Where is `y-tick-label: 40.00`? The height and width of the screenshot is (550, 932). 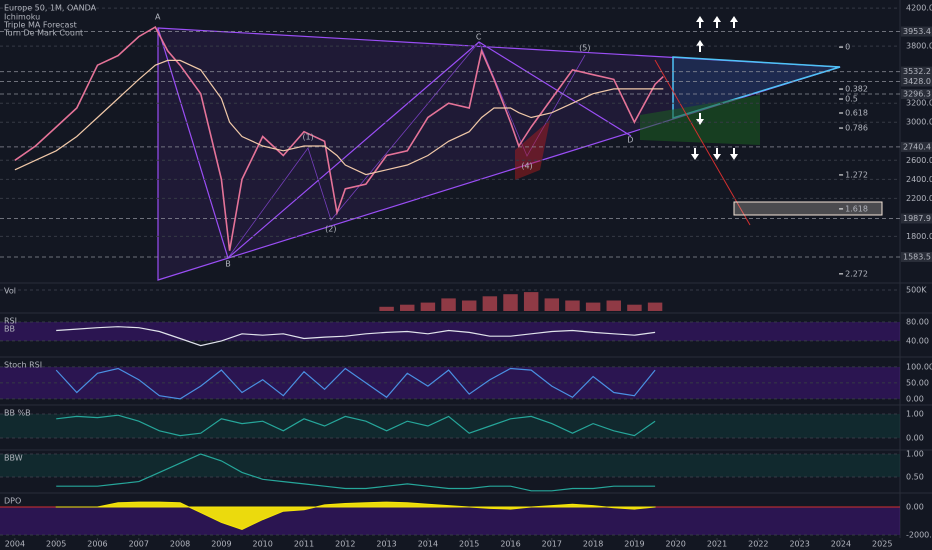 y-tick-label: 40.00 is located at coordinates (917, 340).